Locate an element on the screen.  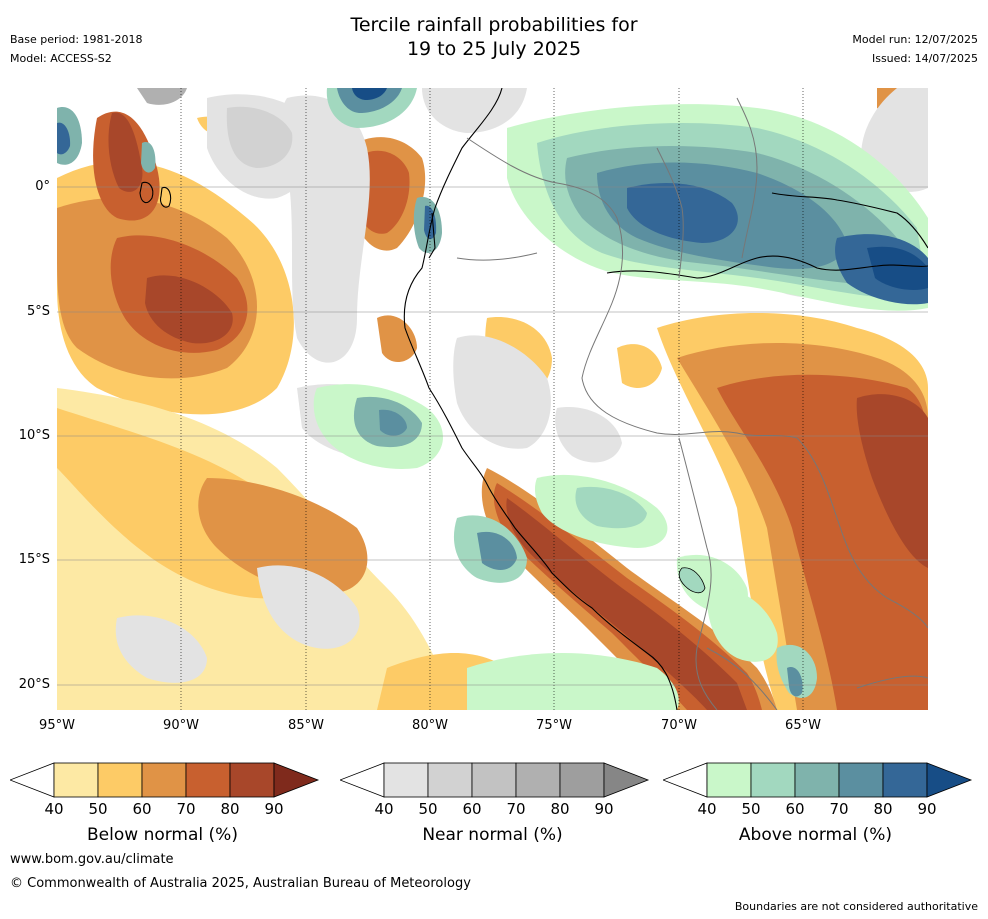
below-tick-80: 80 is located at coordinates (230, 809).